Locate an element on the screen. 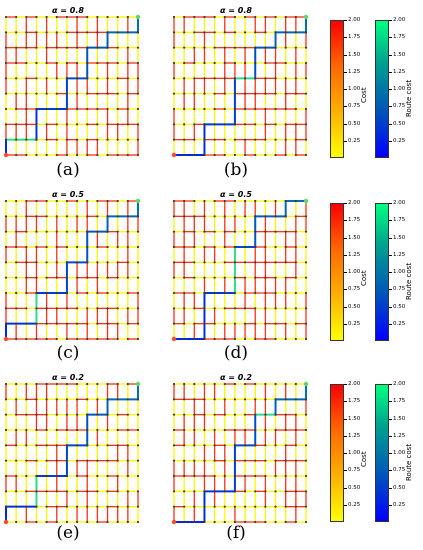 The height and width of the screenshot is (550, 423). colorbar-tick-label: 1.00 is located at coordinates (354, 272).